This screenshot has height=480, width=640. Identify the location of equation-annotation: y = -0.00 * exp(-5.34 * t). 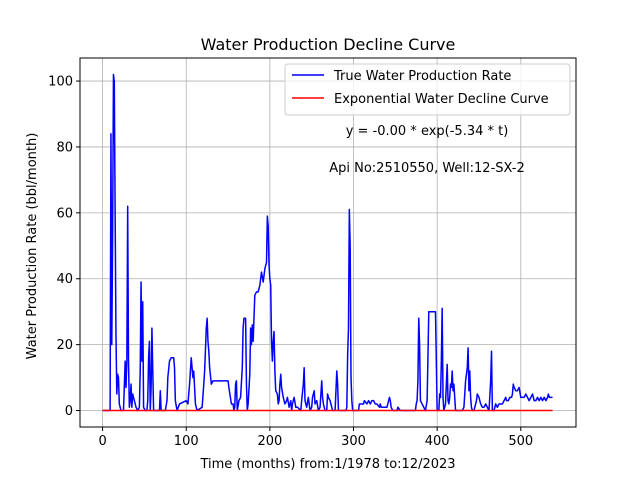
(427, 131).